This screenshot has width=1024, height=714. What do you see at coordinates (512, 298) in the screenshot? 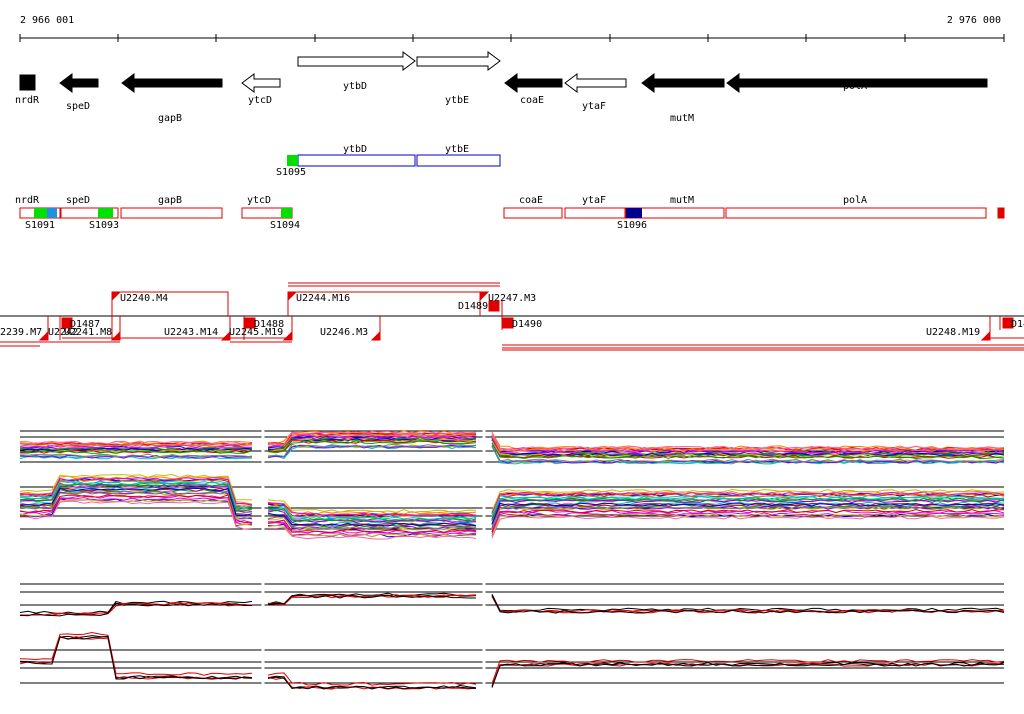
I see `transcript-label: U2247.M3` at bounding box center [512, 298].